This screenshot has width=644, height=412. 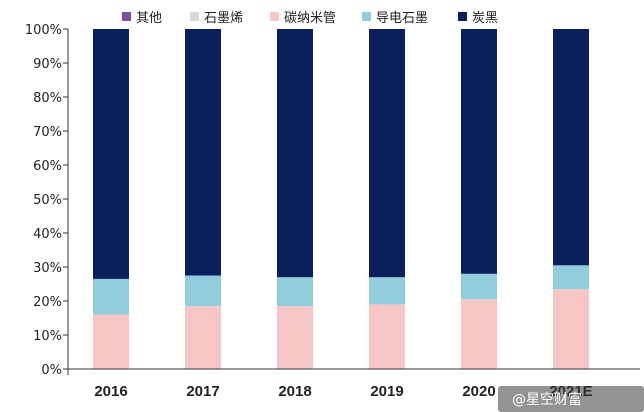 I want to click on bar-stack-2020, so click(x=479, y=199).